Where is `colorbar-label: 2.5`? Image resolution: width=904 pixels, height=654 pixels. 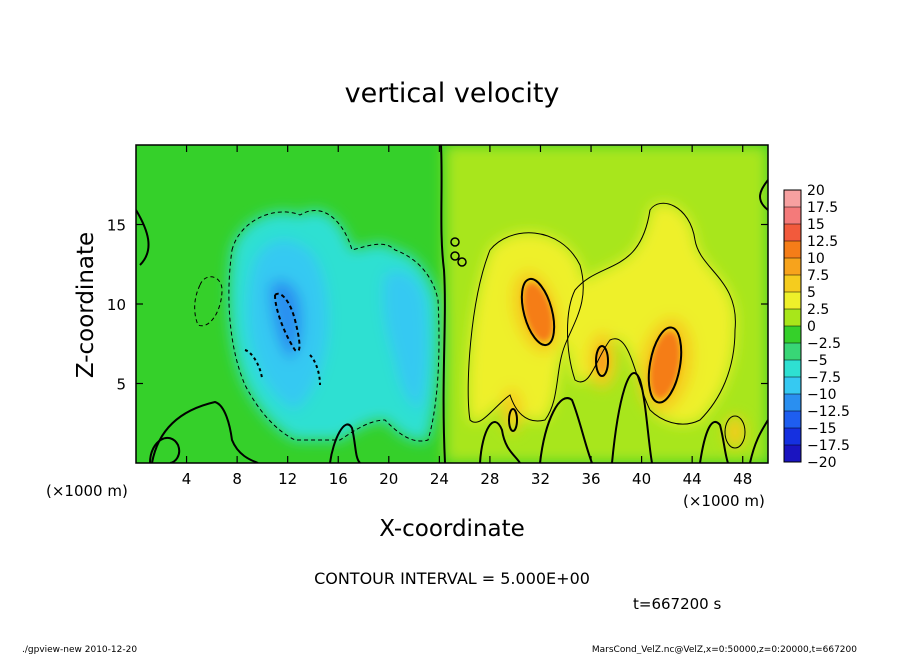 colorbar-label: 2.5 is located at coordinates (818, 310).